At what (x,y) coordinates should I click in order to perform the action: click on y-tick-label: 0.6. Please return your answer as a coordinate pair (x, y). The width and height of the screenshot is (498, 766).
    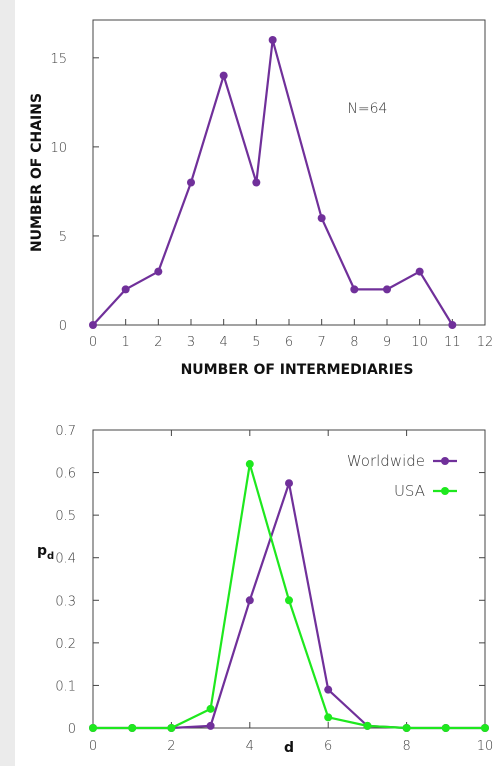
    Looking at the image, I should click on (65, 474).